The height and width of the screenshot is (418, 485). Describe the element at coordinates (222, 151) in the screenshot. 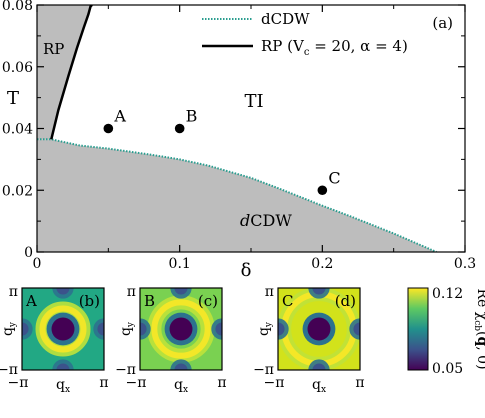

I see `state-points: A B C` at that location.